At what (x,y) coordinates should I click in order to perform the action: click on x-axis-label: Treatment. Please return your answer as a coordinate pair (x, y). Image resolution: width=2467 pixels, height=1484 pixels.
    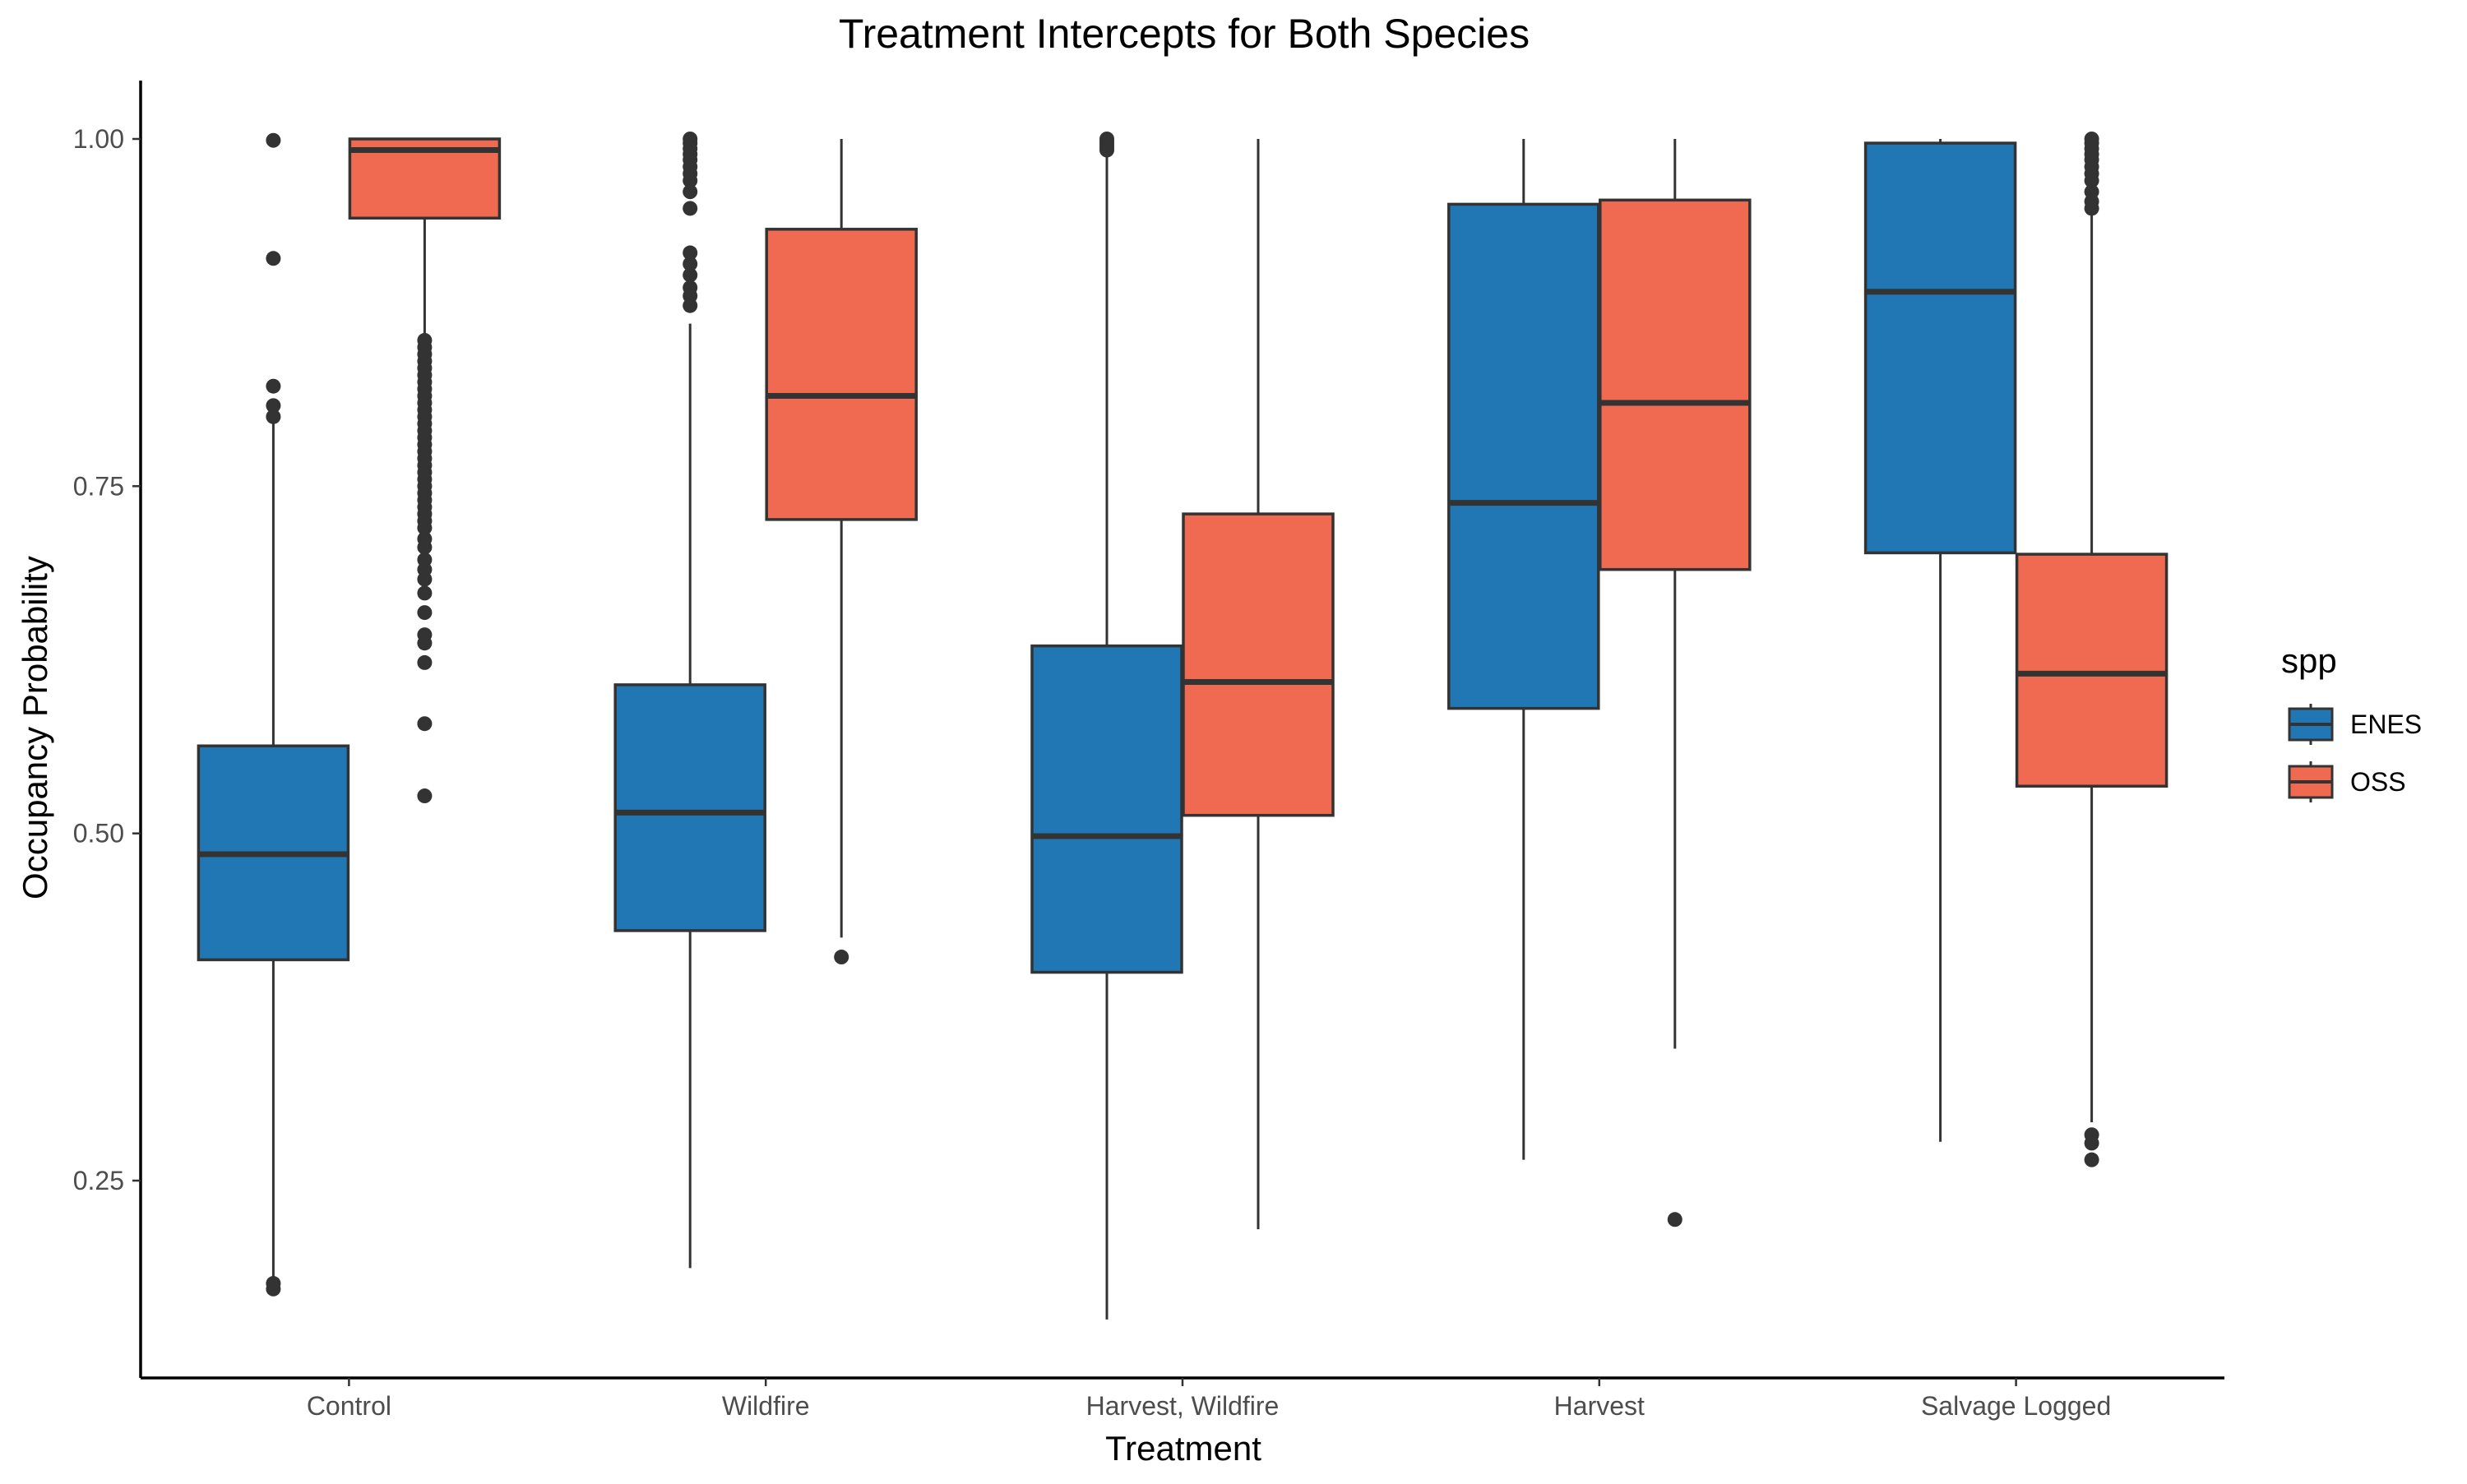
    Looking at the image, I should click on (1183, 1449).